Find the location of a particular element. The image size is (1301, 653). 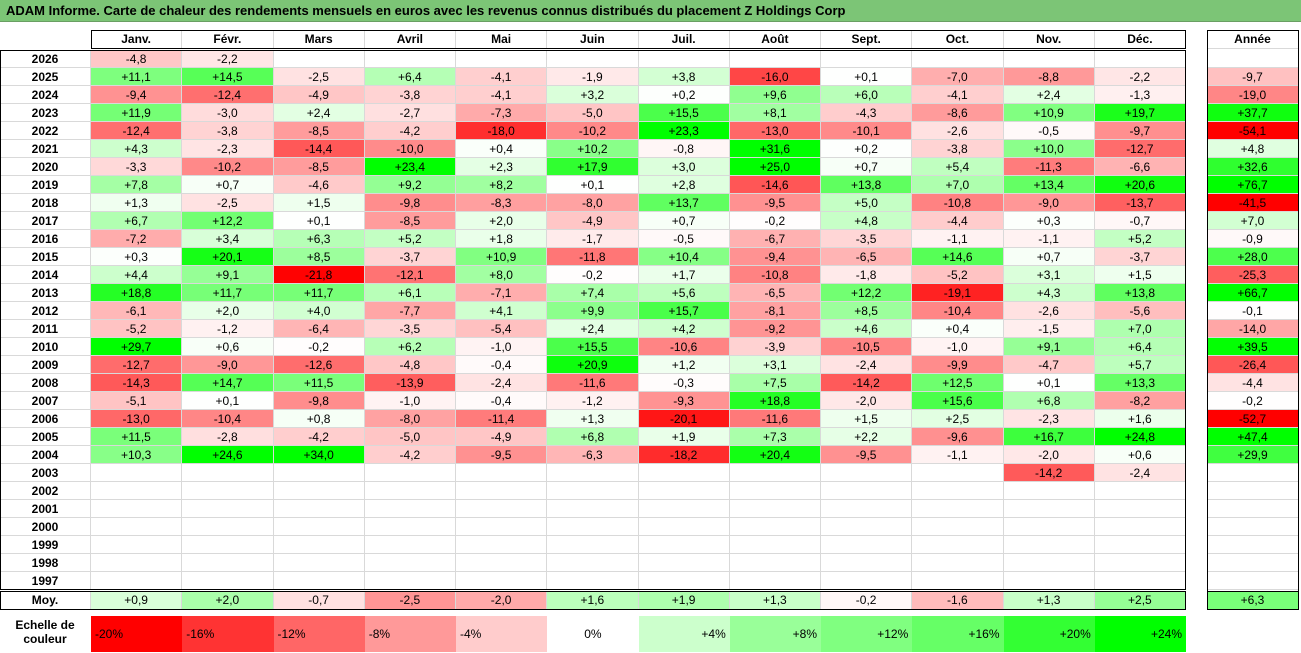

month-header: Août is located at coordinates (775, 39).